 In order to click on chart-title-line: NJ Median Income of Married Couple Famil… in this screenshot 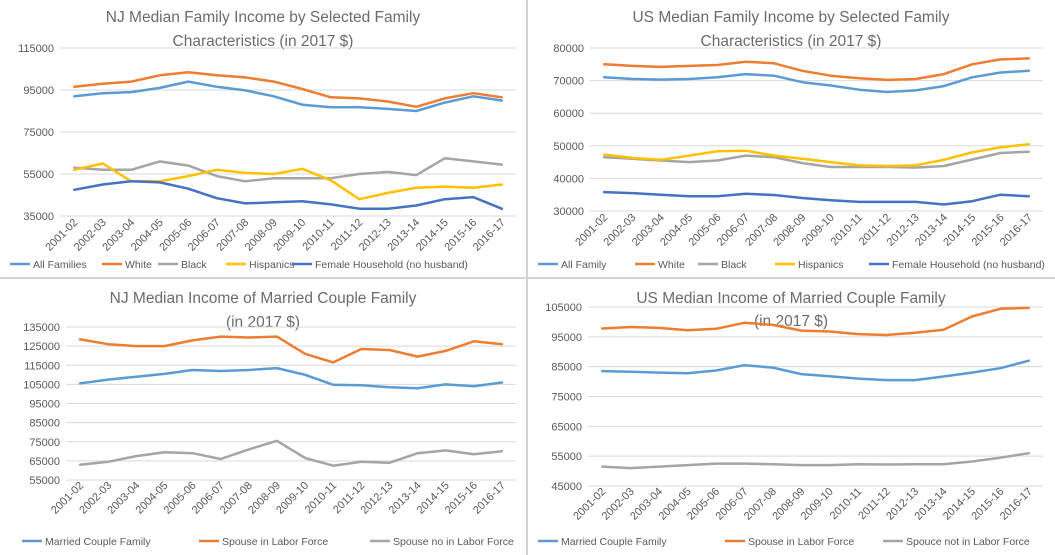, I will do `click(263, 298)`.